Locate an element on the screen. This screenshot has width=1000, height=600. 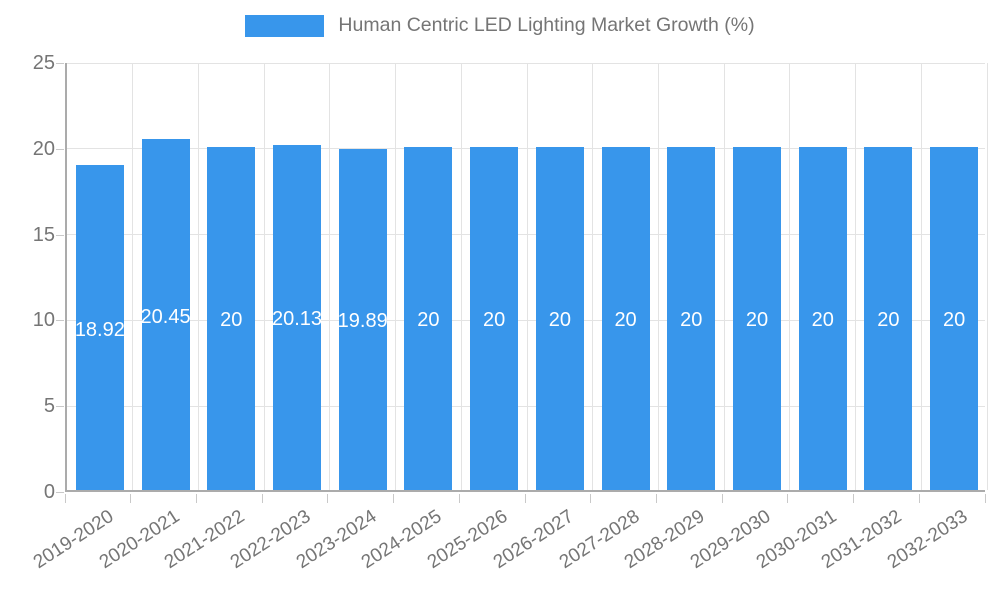
y-axis-tick-label: 0 is located at coordinates (49, 492).